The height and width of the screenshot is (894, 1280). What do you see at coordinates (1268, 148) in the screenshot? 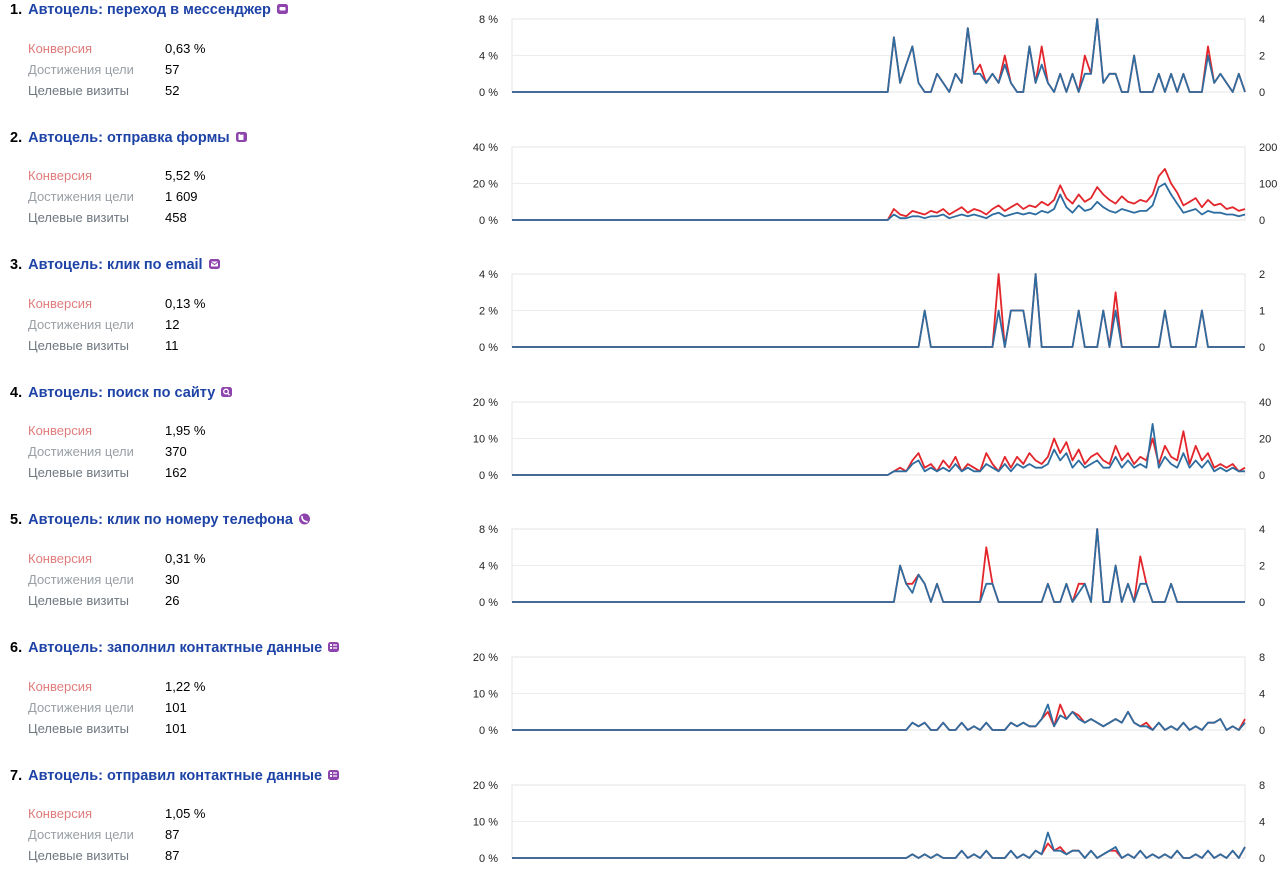
I see `right-tick-label: 200` at bounding box center [1268, 148].